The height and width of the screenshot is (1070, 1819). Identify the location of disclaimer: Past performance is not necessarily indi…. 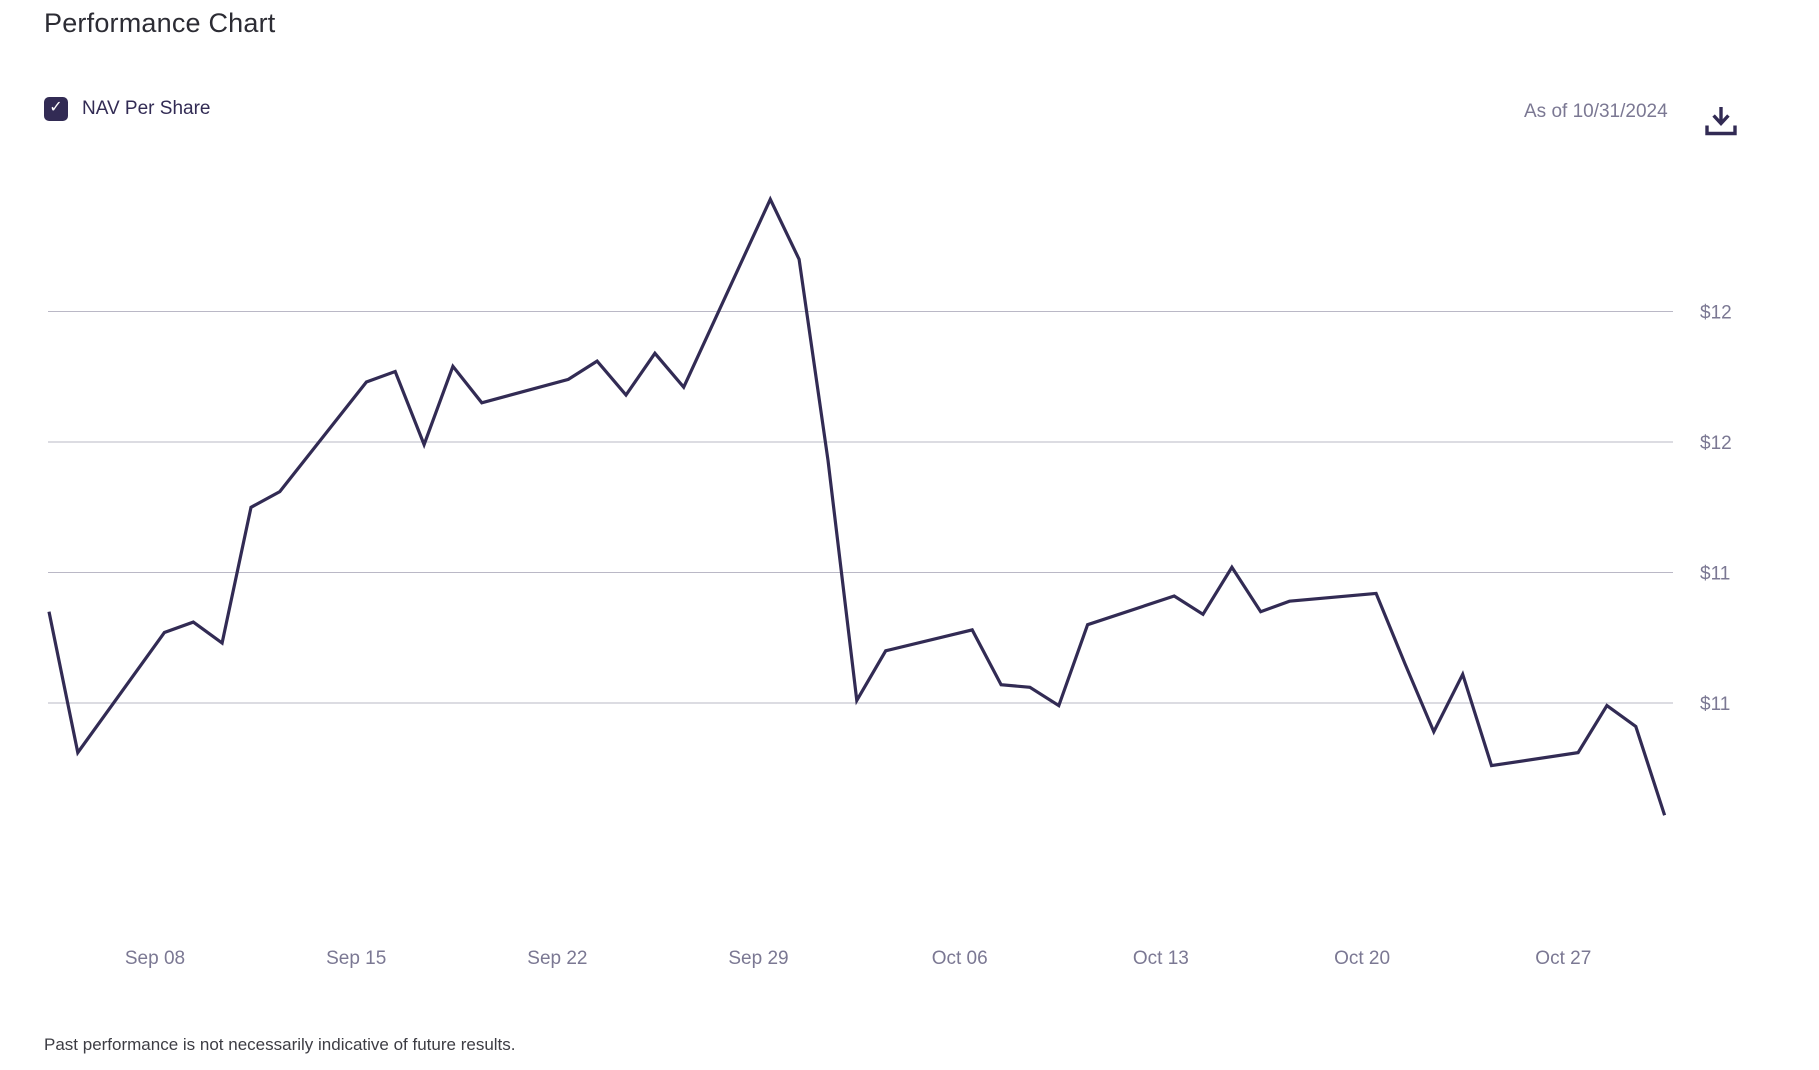
(280, 1044).